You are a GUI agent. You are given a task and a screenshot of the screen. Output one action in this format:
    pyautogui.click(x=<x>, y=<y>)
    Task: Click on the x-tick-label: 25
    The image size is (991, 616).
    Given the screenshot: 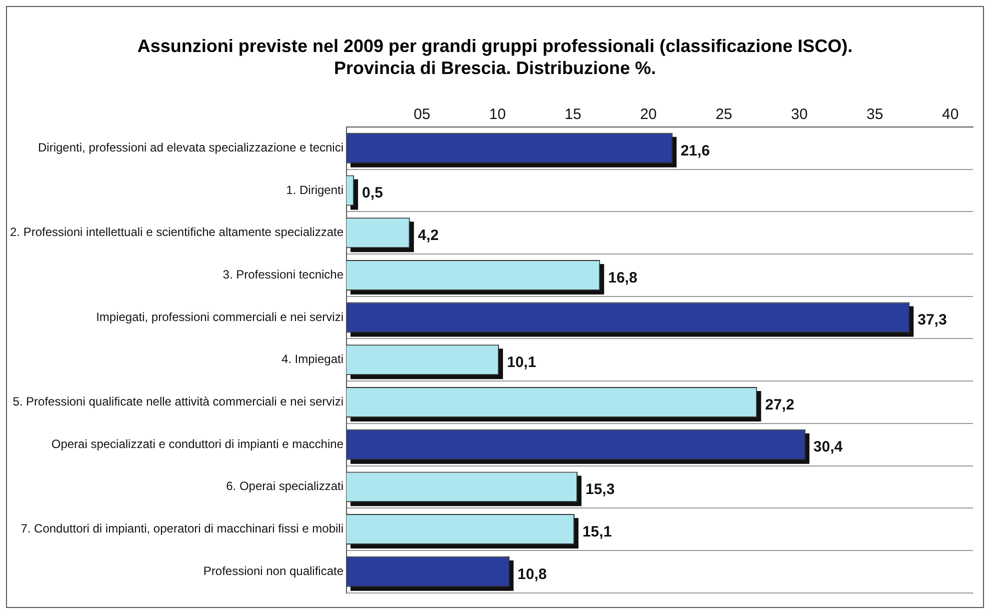 What is the action you would take?
    pyautogui.click(x=724, y=115)
    